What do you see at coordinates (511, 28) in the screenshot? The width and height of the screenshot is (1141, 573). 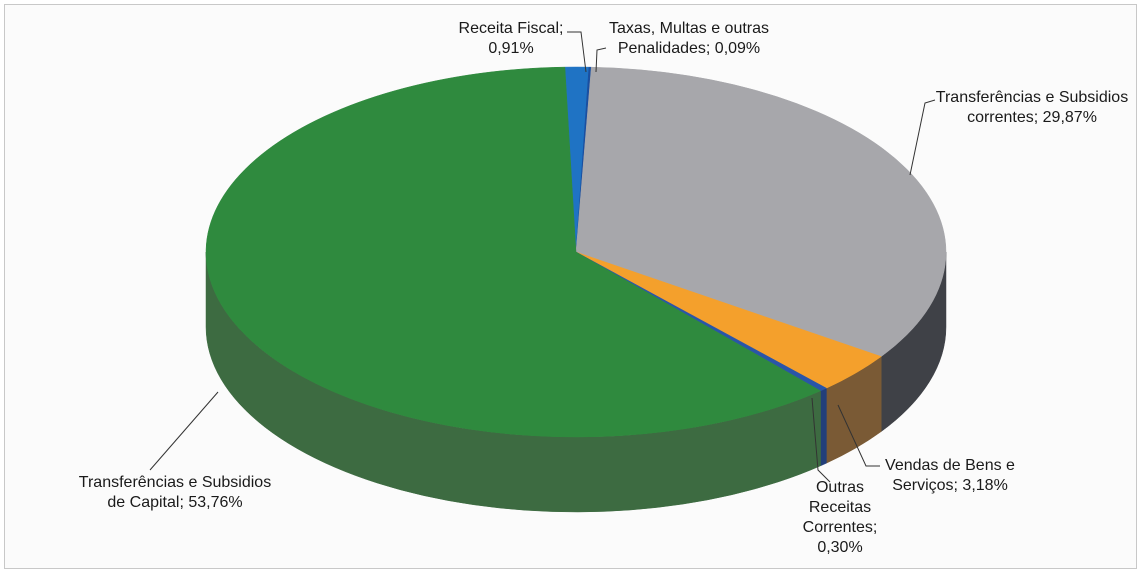 I see `label-line: Receita Fiscal;` at bounding box center [511, 28].